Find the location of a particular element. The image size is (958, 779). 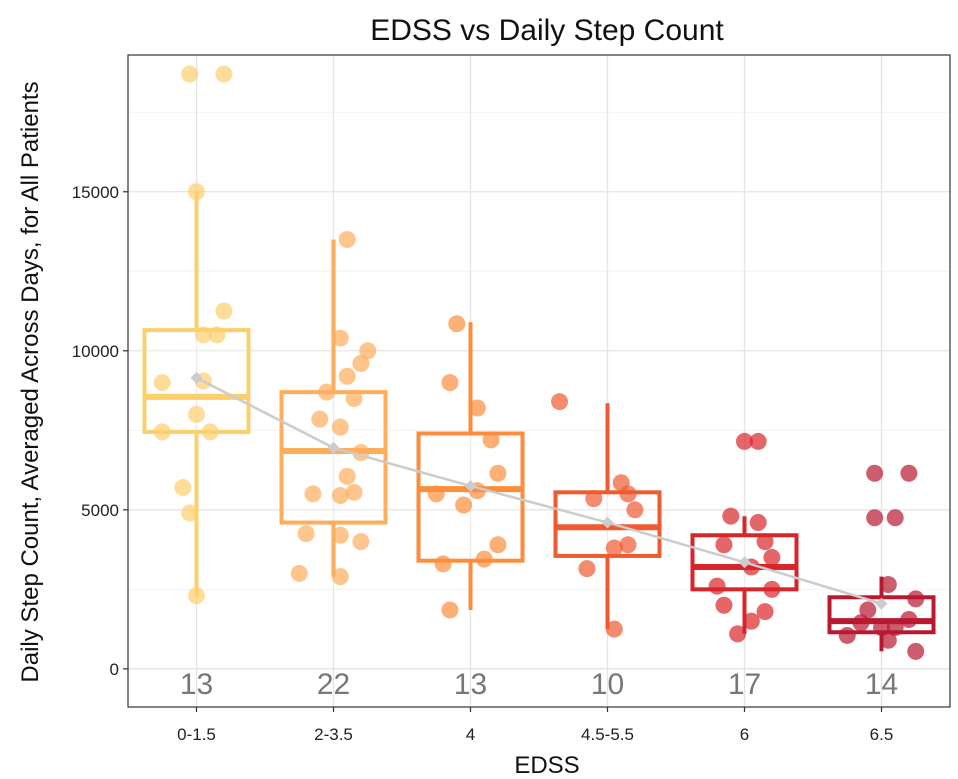

count-label: 14 is located at coordinates (881, 684).